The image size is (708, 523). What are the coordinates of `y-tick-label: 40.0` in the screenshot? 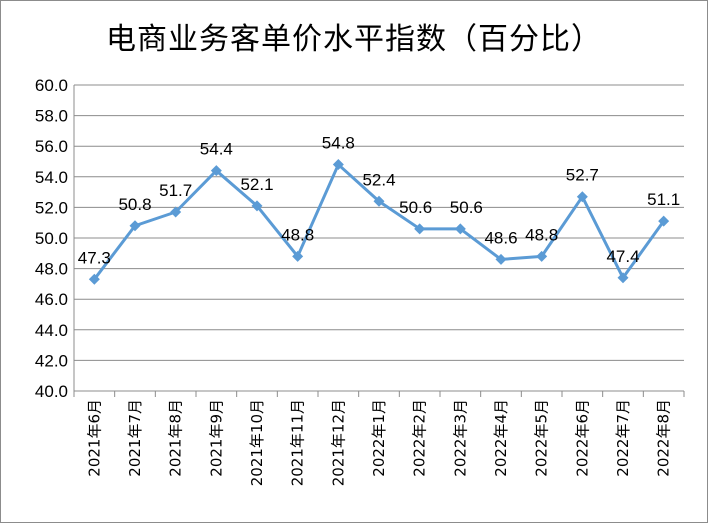 It's located at (51, 391).